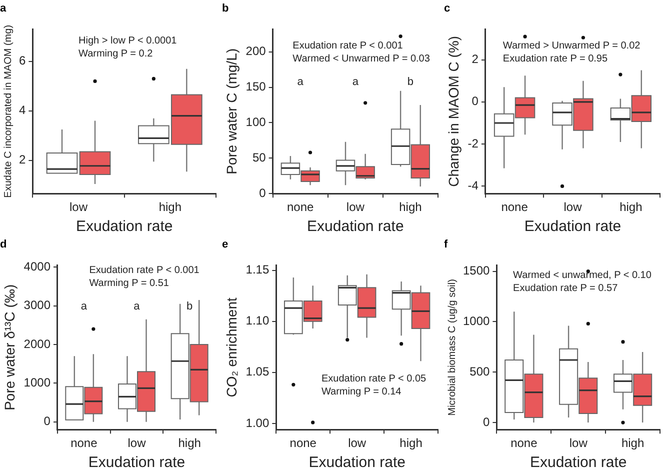 This screenshot has width=666, height=473. What do you see at coordinates (582, 275) in the screenshot?
I see `annotation: Warmed < unwarmed, P < 0.10` at bounding box center [582, 275].